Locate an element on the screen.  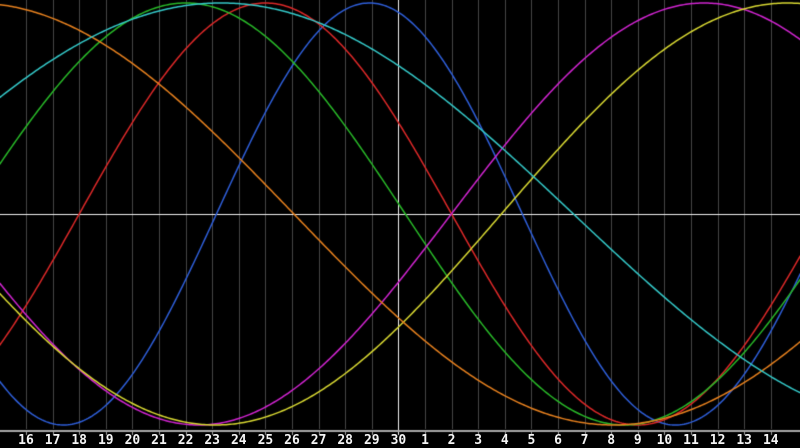
day-label: 29 is located at coordinates (371, 440).